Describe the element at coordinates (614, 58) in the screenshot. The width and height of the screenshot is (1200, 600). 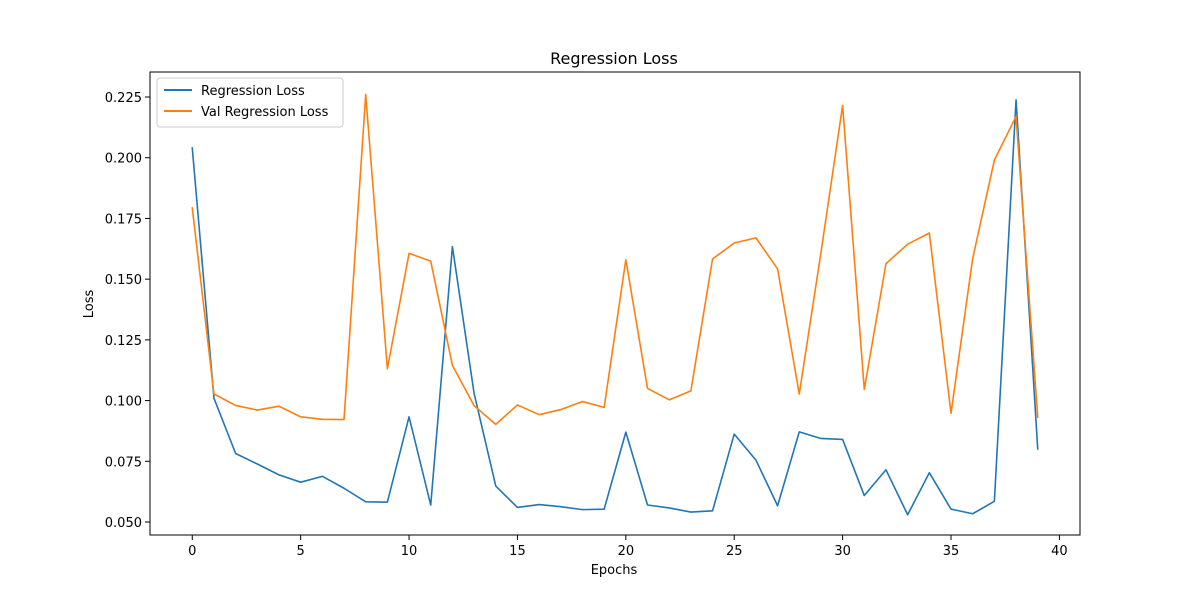
I see `chart-title: Regression Loss` at that location.